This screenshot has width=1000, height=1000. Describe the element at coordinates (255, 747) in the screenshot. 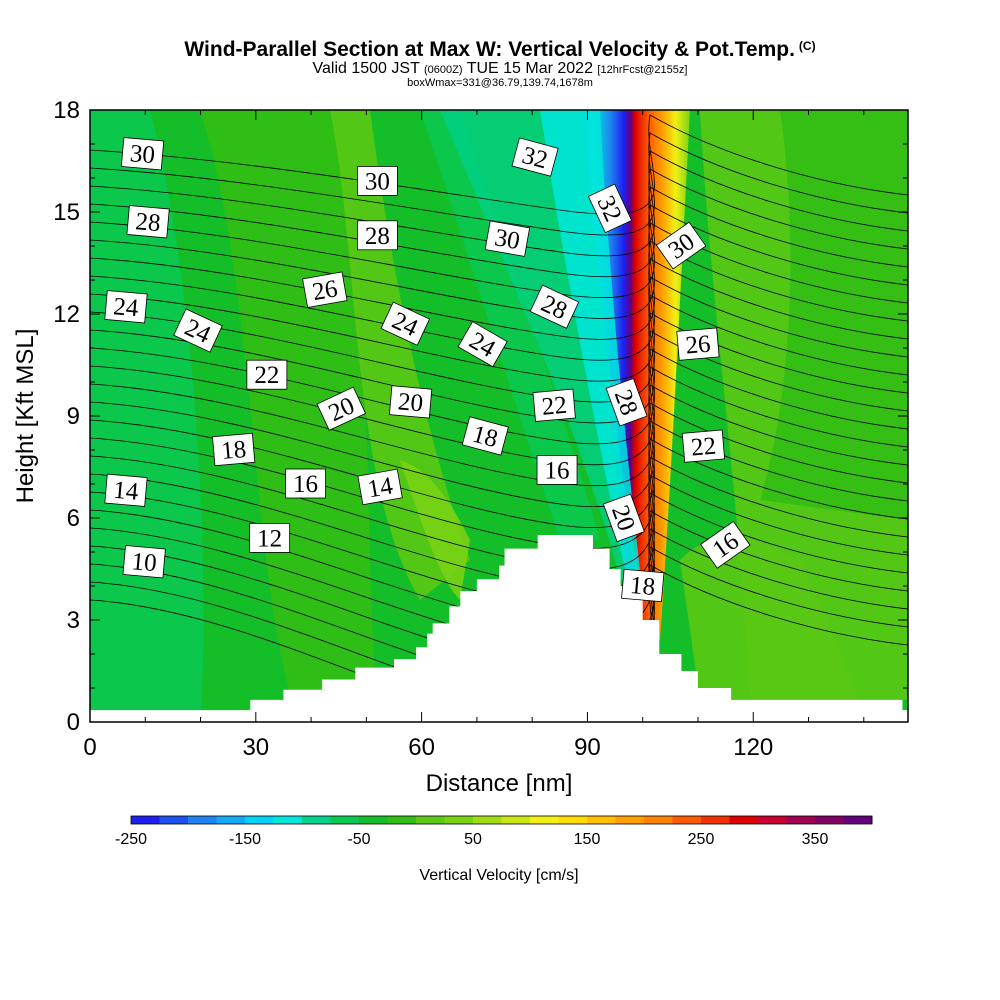

I see `x-tick-label: 30` at that location.